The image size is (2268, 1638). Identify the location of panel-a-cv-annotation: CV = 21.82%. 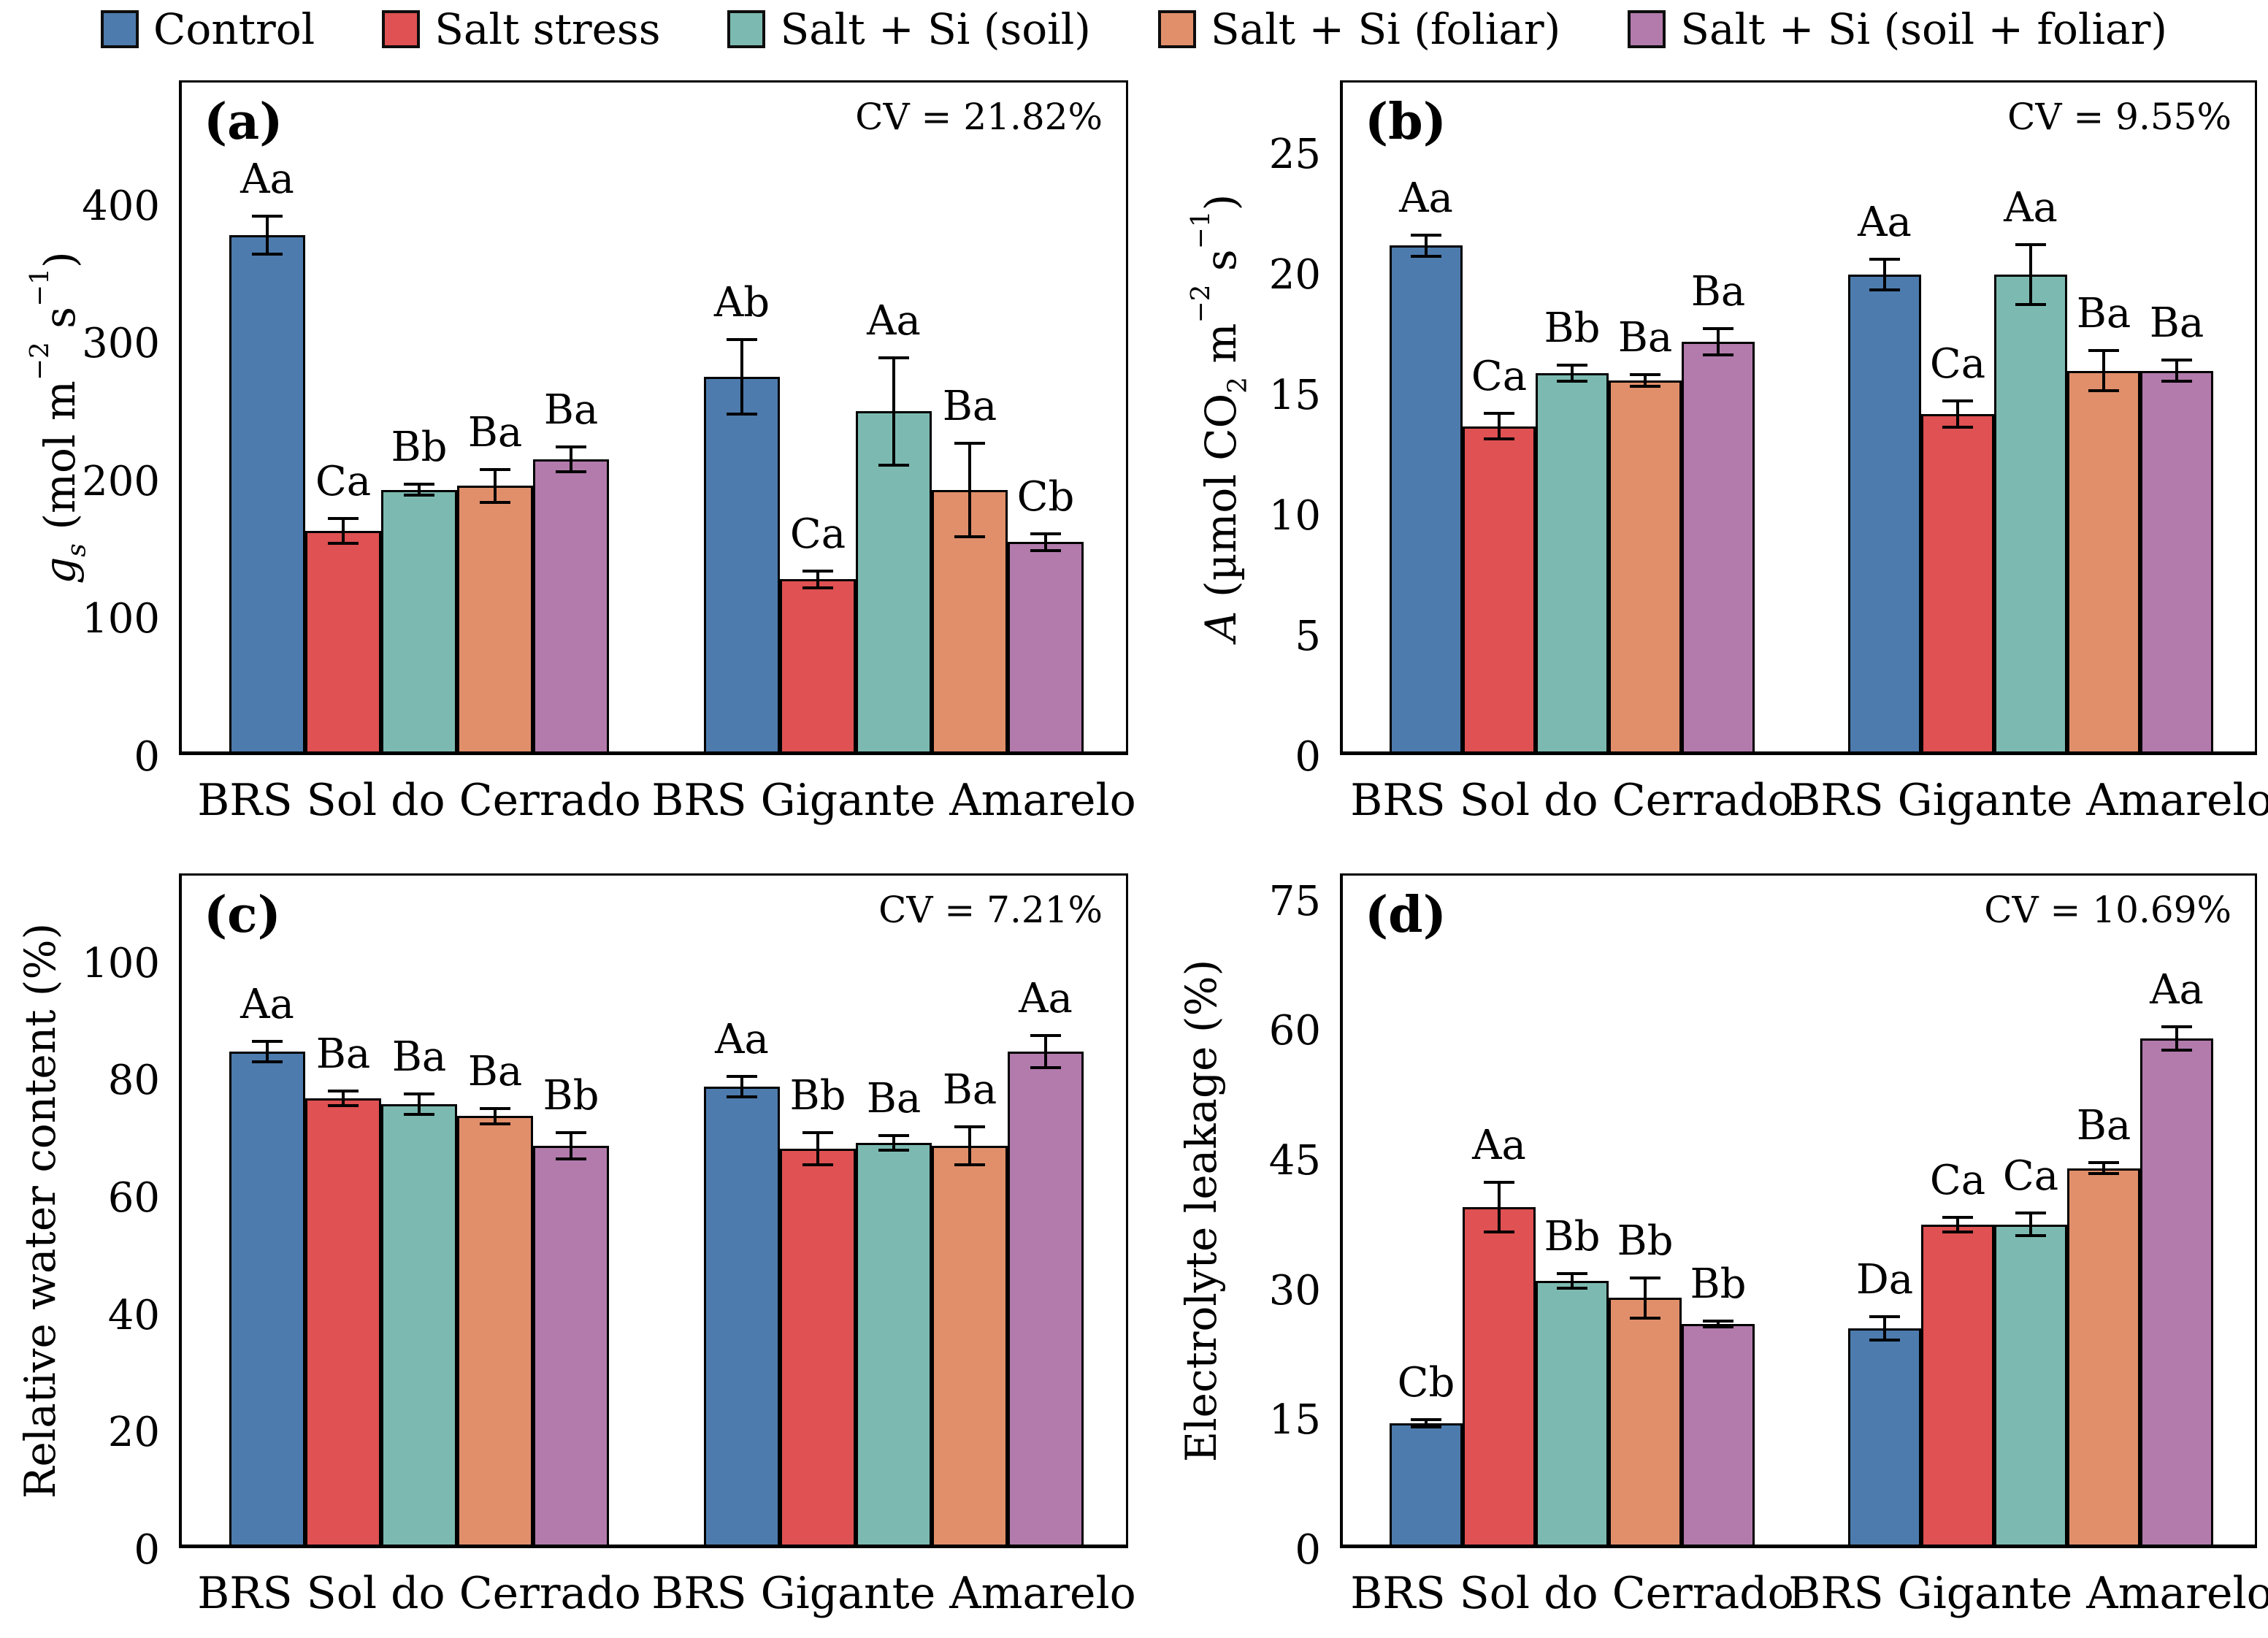
(979, 117).